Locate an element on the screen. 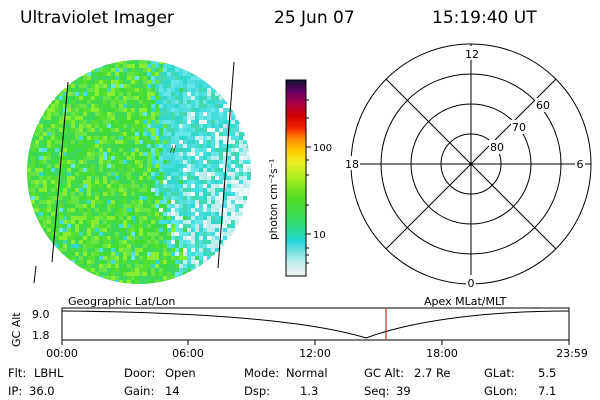  header-date: 25 Jun 07 is located at coordinates (314, 18).